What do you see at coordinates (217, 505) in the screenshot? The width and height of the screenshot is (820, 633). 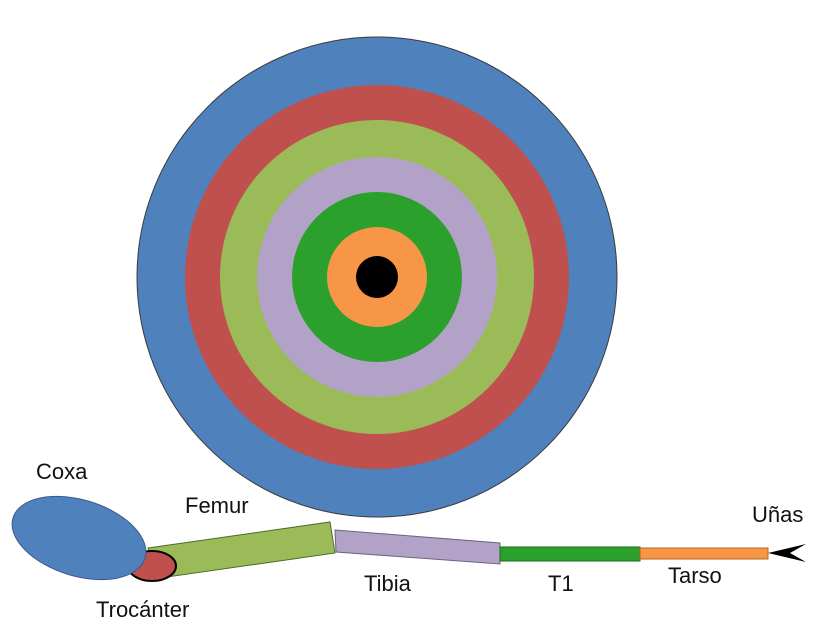 I see `label-femur: Femur` at bounding box center [217, 505].